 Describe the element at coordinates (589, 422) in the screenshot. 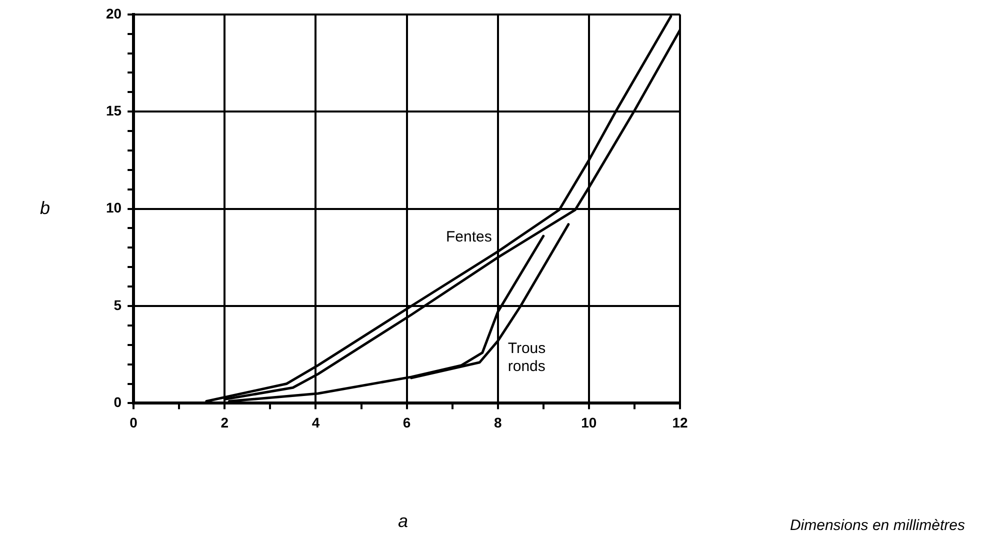

I see `x-tick-label: 10` at that location.